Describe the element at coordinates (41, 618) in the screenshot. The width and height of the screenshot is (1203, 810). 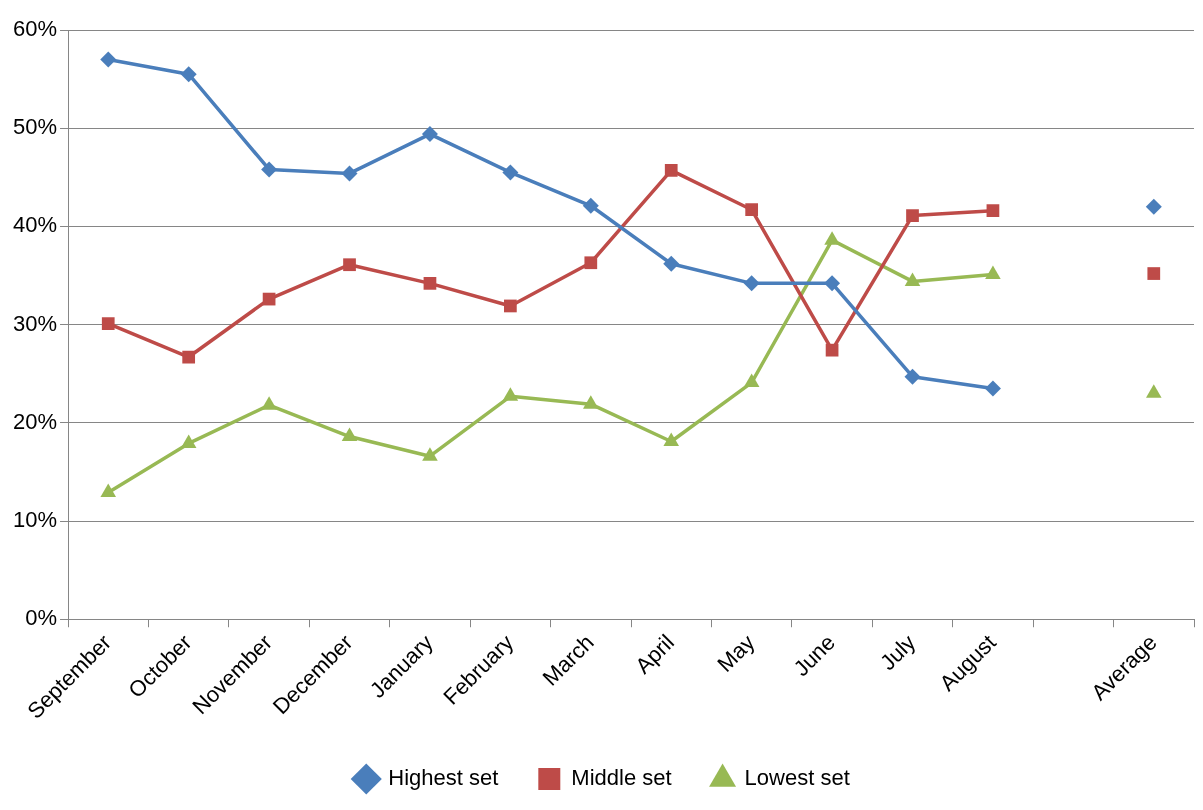
I see `y-tick-label: 0%` at that location.